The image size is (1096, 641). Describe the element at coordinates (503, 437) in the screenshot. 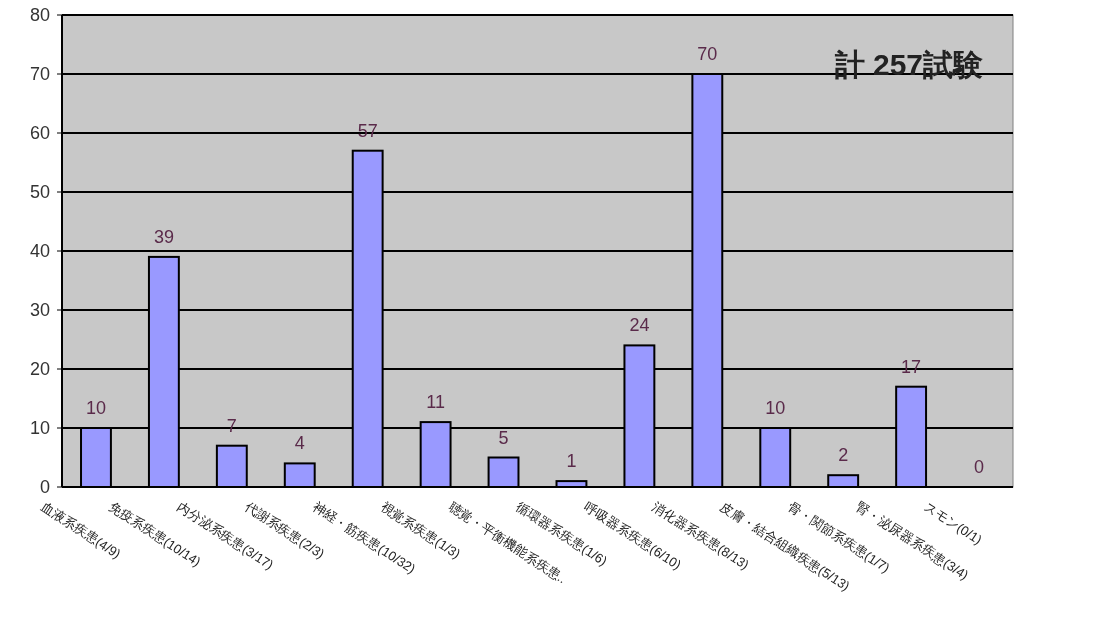

I see `data-label: 5` at that location.